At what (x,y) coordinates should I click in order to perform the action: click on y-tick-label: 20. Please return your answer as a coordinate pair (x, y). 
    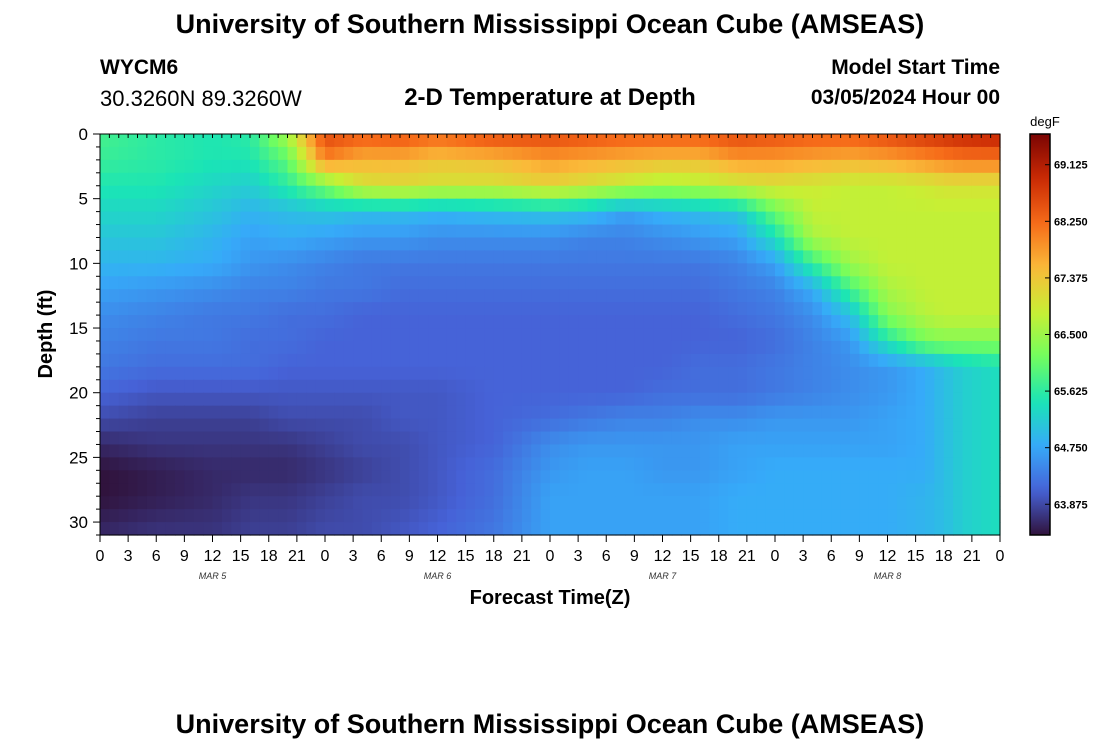
    Looking at the image, I should click on (78, 393).